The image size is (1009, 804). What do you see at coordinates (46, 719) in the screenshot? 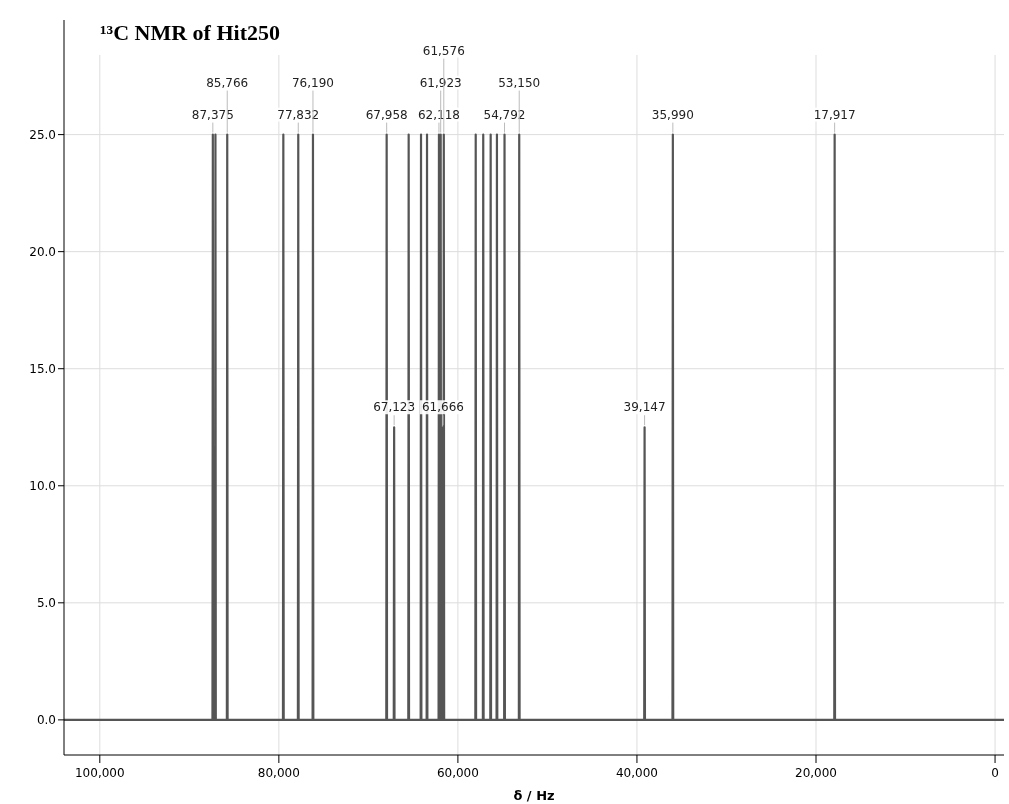
I see `y-tick-label: 0.0` at bounding box center [46, 719].